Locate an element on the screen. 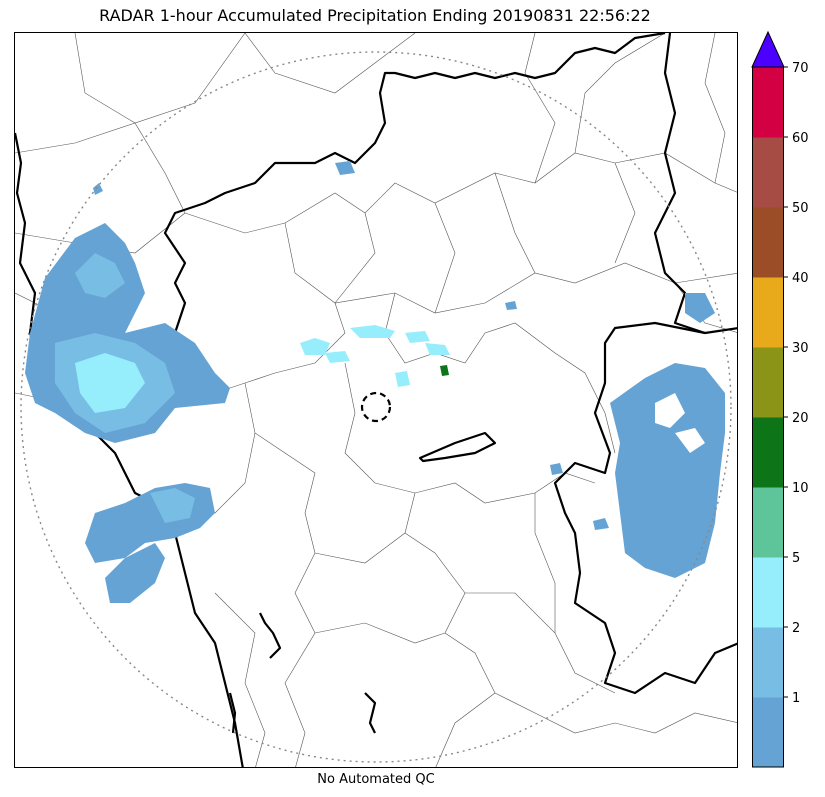 This screenshot has height=797, width=825. colorbar-extend-arrow is located at coordinates (768, 49).